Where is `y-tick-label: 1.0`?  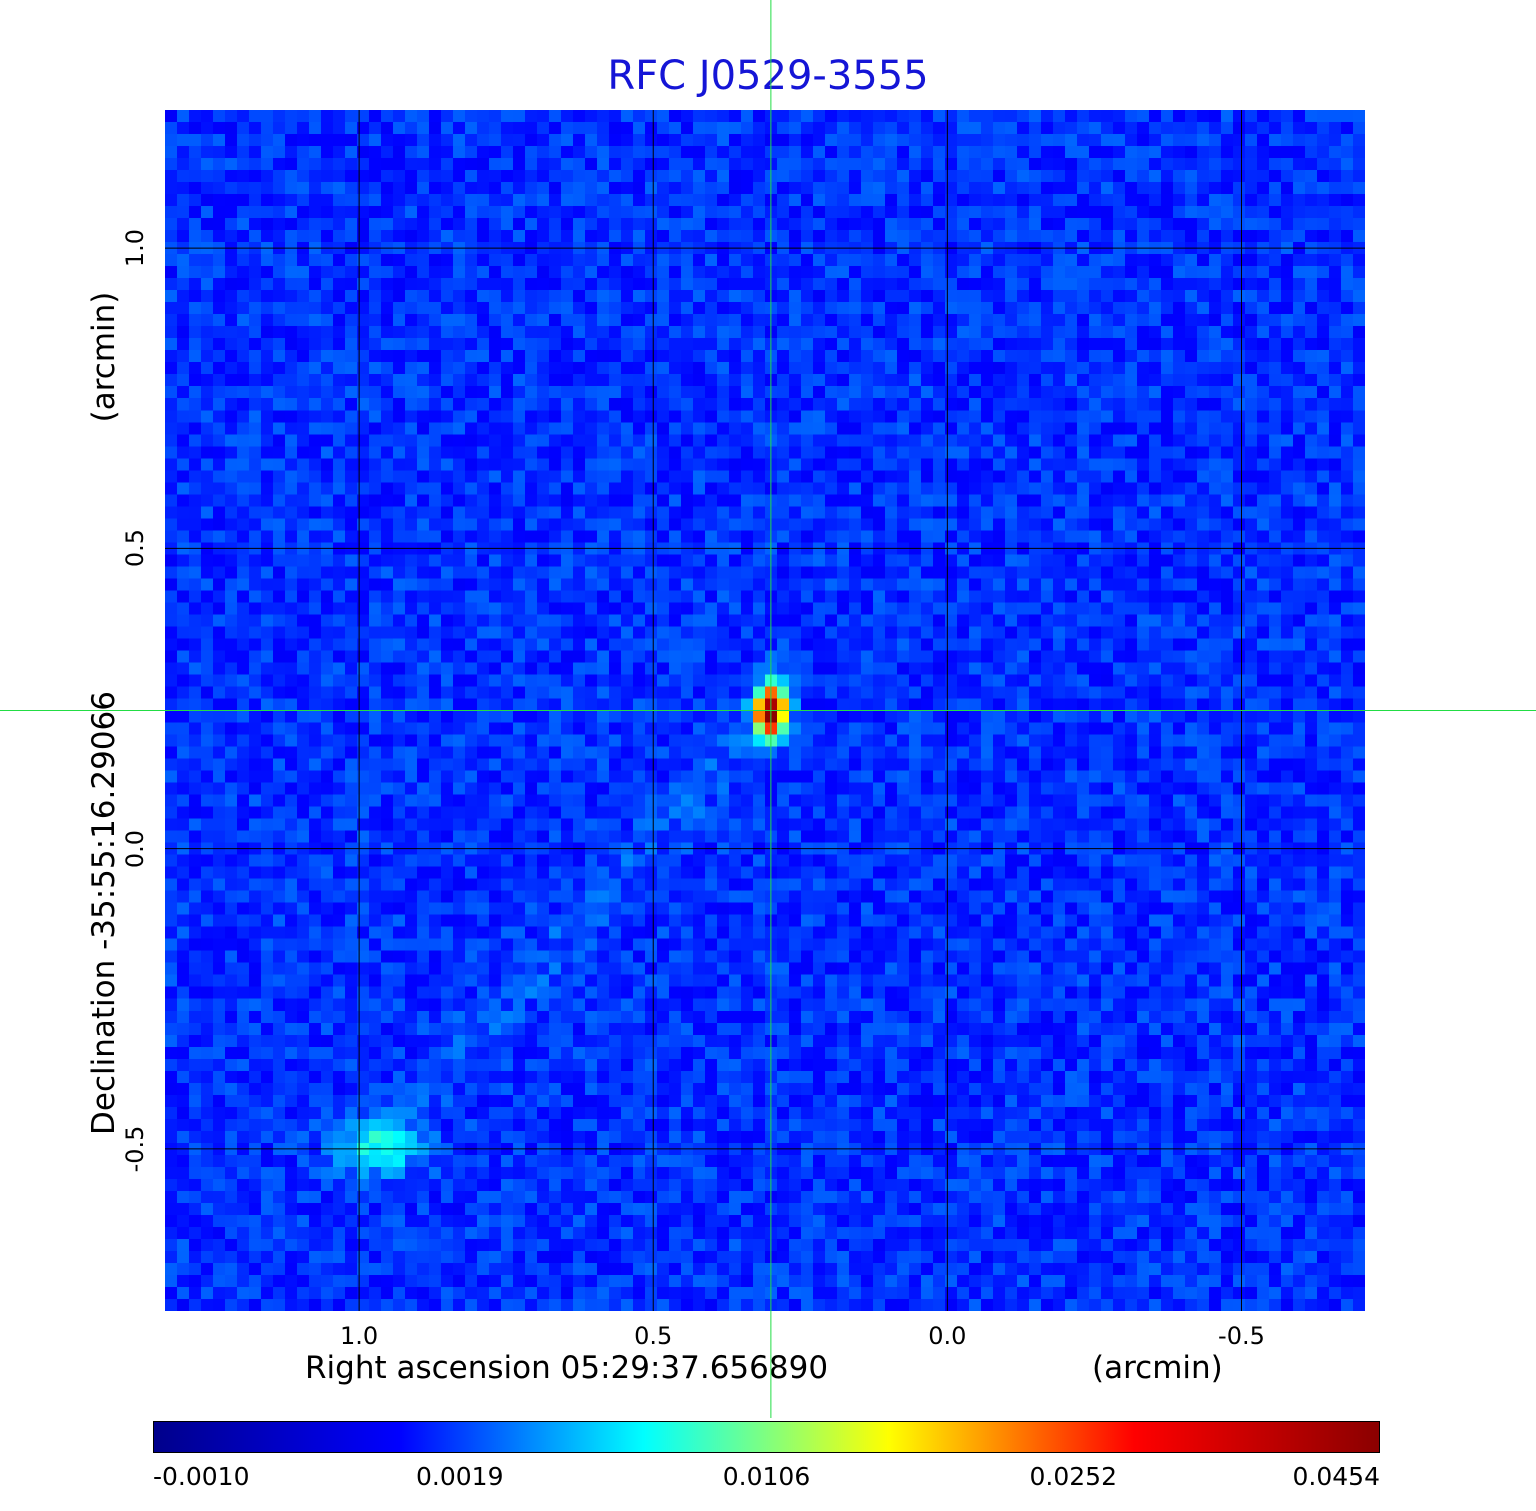
y-tick-label: 1.0 is located at coordinates (135, 248).